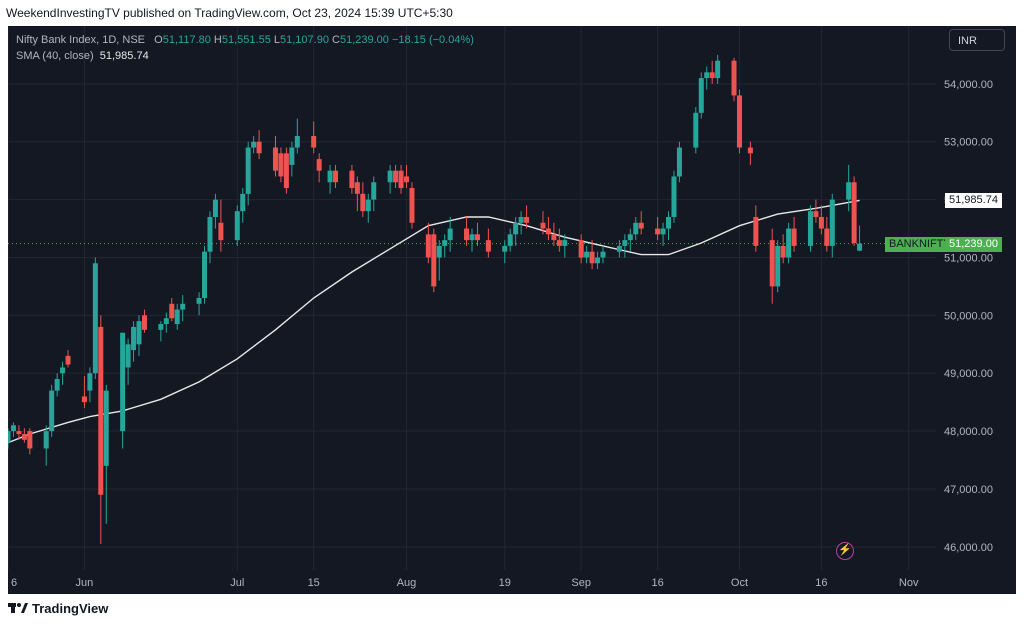 Image resolution: width=1024 pixels, height=624 pixels. What do you see at coordinates (364, 40) in the screenshot?
I see `close-value: 51,239.00` at bounding box center [364, 40].